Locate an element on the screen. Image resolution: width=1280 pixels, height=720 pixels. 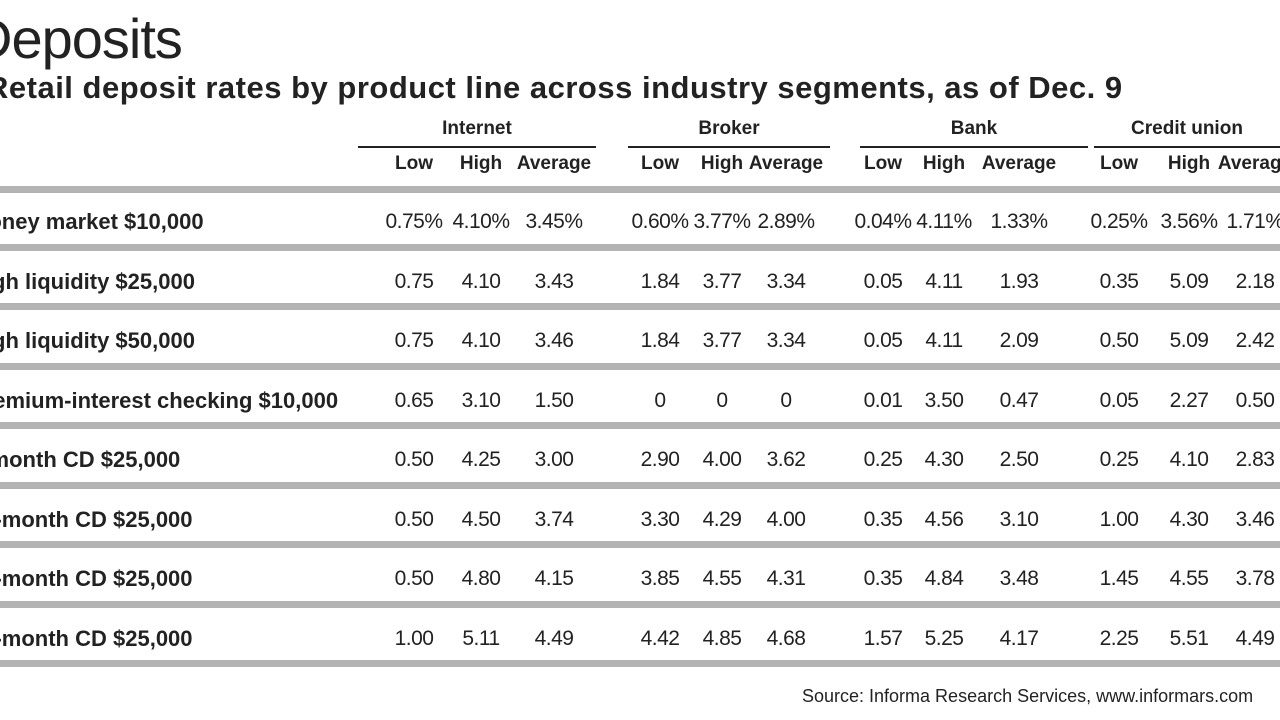
table-cell: 3.30 is located at coordinates (660, 519).